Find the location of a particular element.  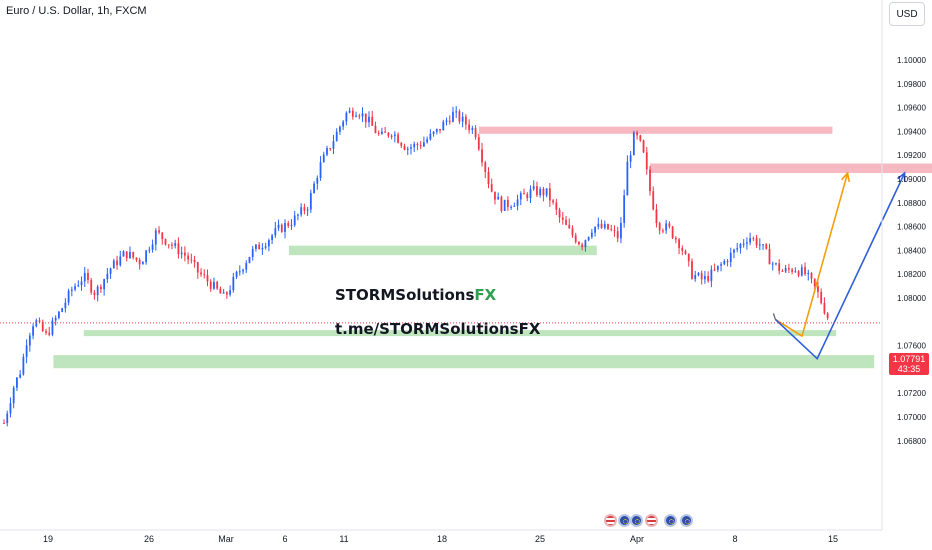

projection-lead-line is located at coordinates (774, 316).